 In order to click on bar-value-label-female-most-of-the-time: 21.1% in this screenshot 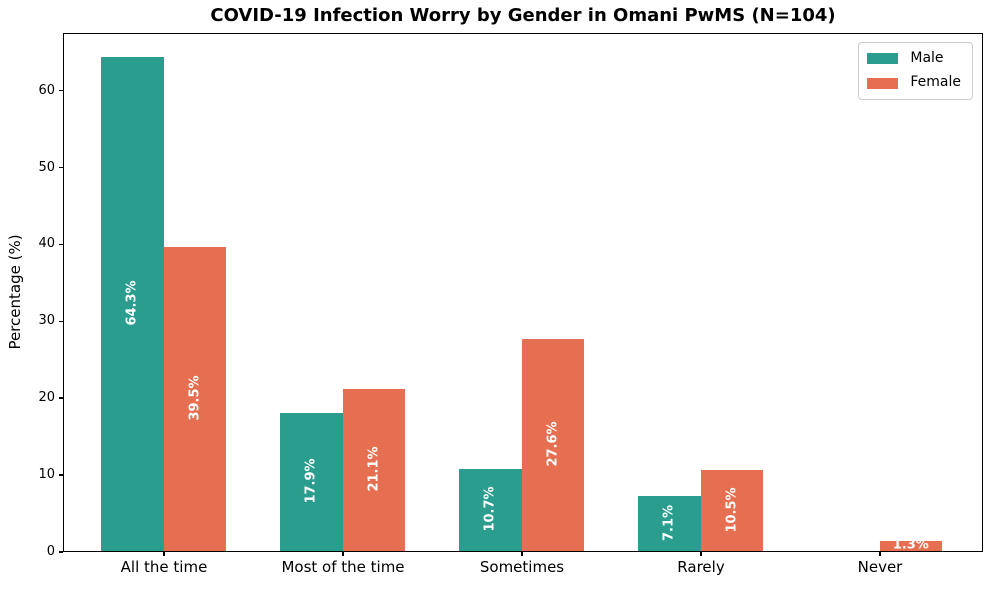, I will do `click(374, 469)`.